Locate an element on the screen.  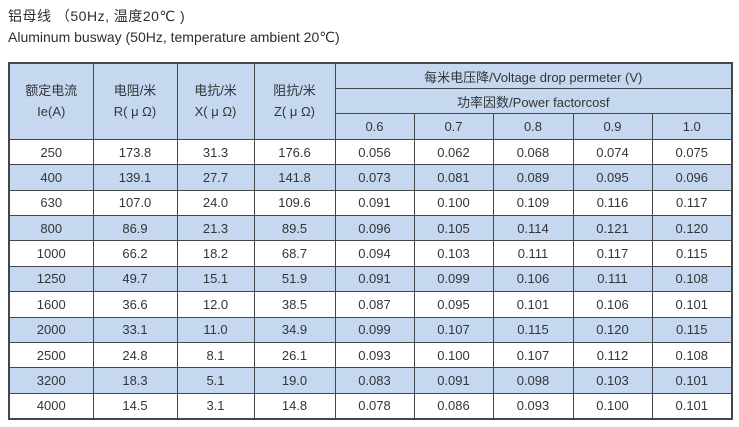
table-cell: 51.9 is located at coordinates (294, 279).